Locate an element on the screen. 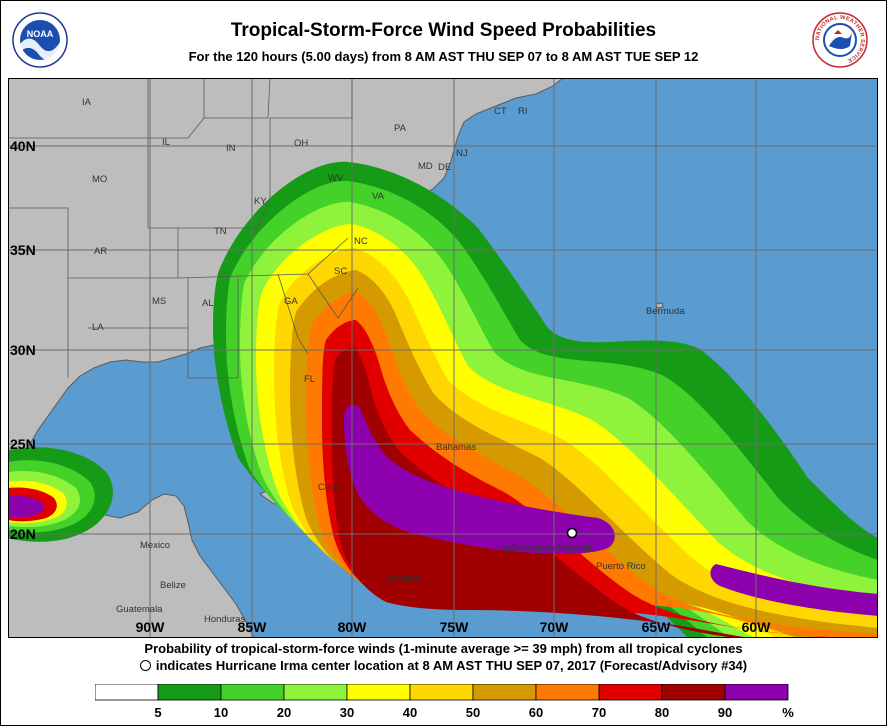  place-label: Guatemala is located at coordinates (139, 609).